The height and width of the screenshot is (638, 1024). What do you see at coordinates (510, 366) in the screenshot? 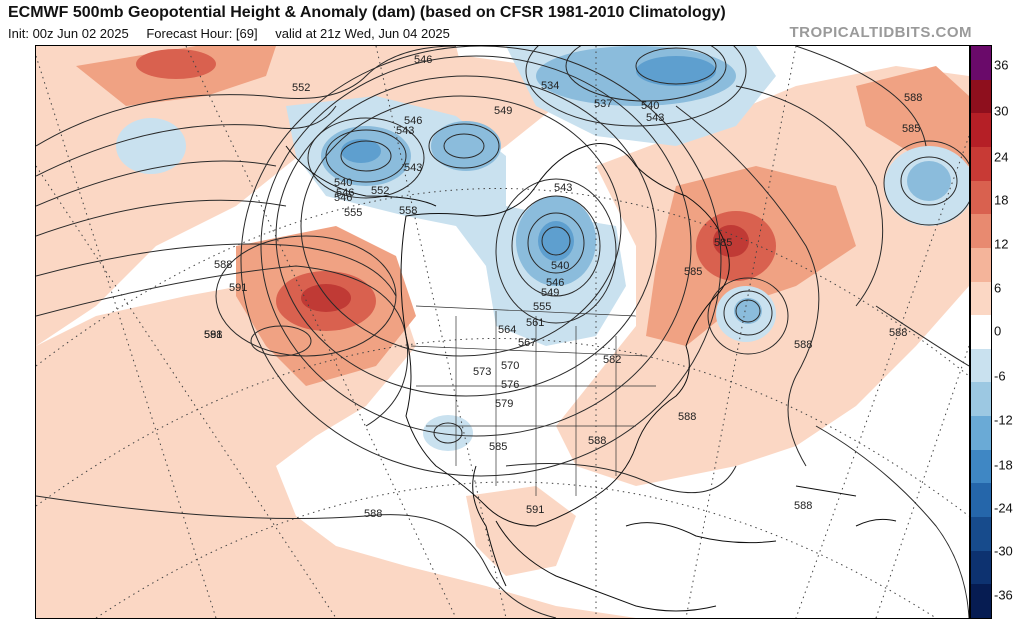
I see `height-label: 570` at bounding box center [510, 366].